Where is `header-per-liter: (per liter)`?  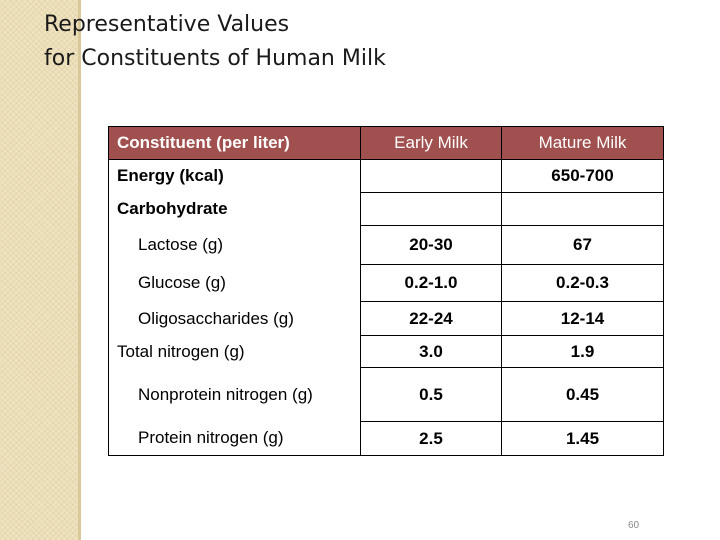 header-per-liter: (per liter) is located at coordinates (253, 142).